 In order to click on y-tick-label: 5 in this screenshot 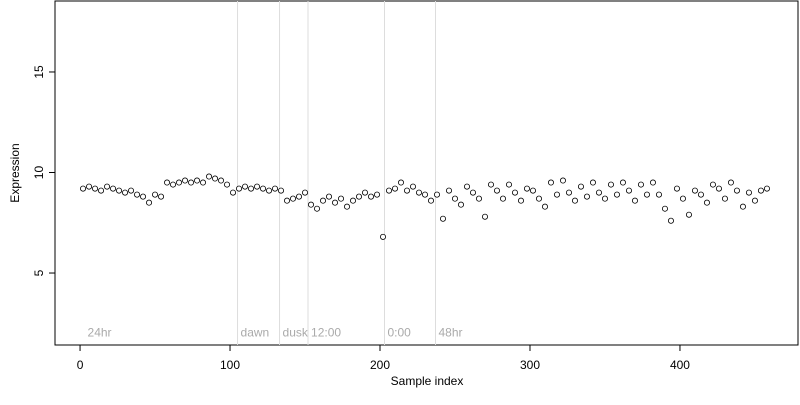, I will do `click(39, 272)`.